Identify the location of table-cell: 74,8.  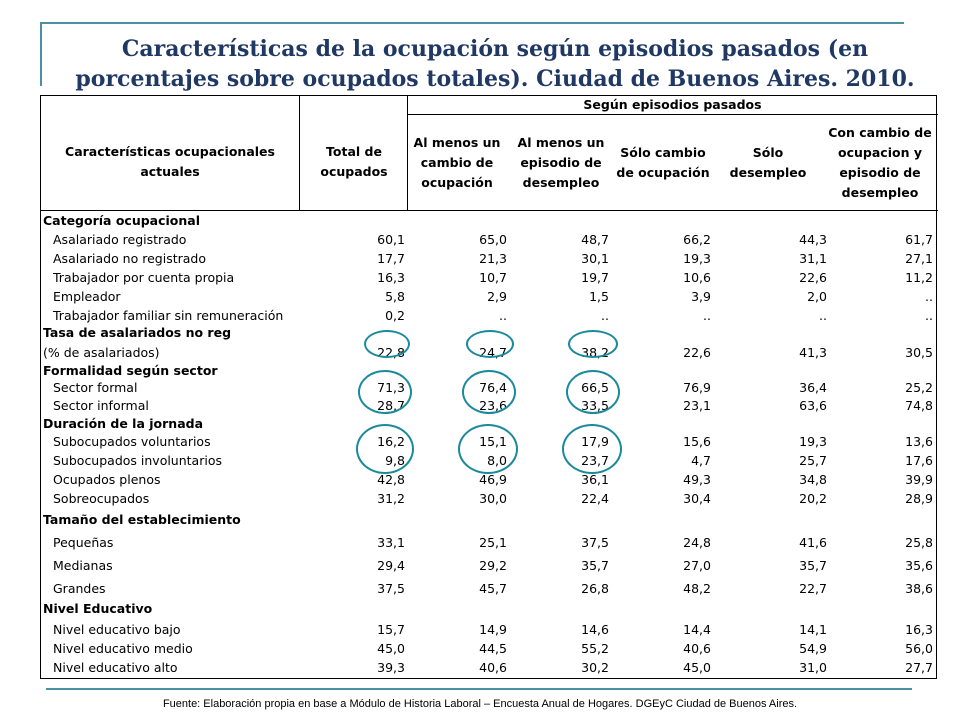
(919, 405).